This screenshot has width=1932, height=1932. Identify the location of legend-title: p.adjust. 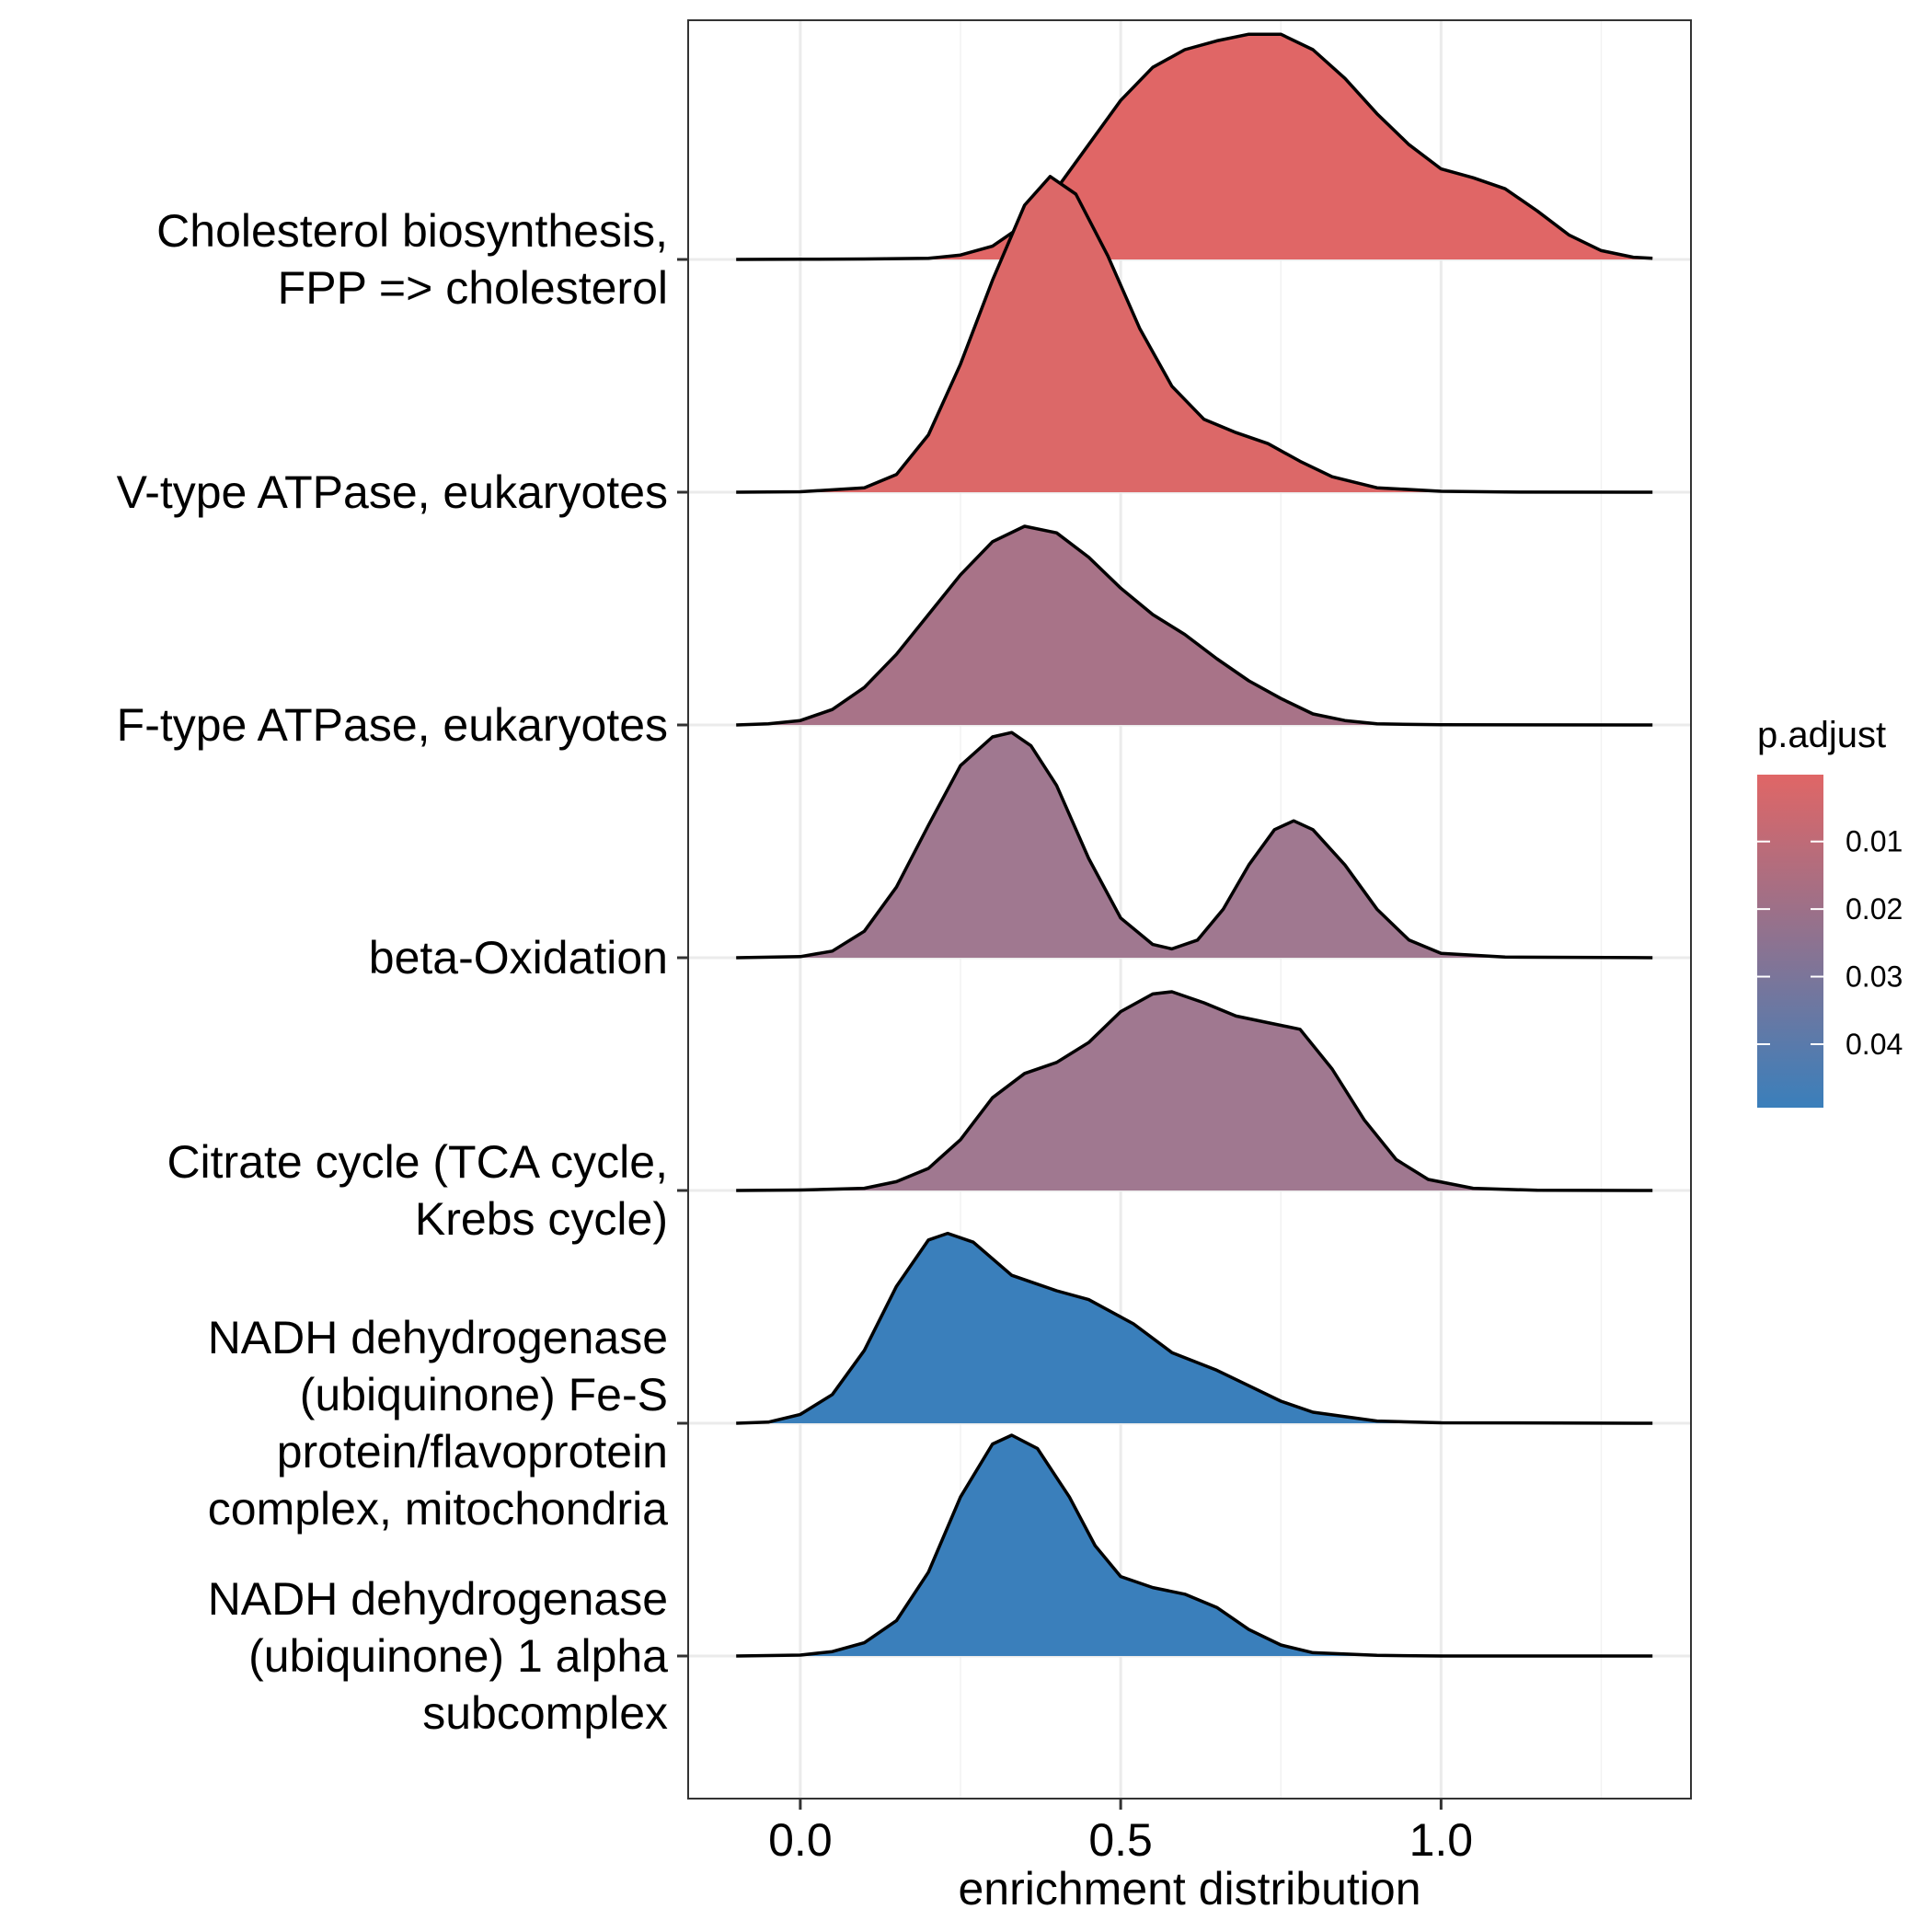
(1821, 735).